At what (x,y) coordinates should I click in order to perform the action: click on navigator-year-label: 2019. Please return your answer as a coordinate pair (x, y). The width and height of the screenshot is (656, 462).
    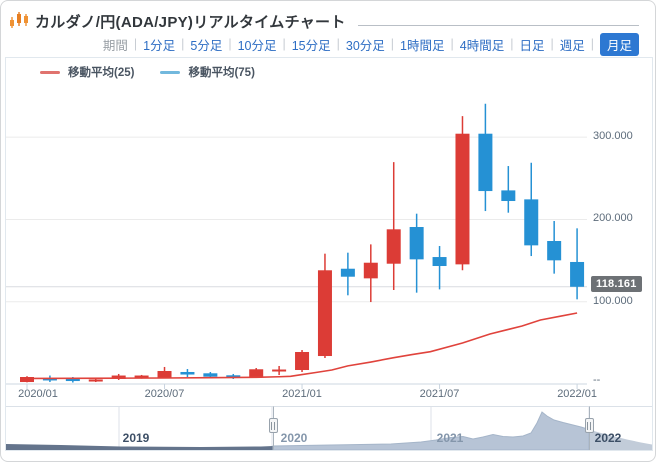
    Looking at the image, I should click on (136, 438).